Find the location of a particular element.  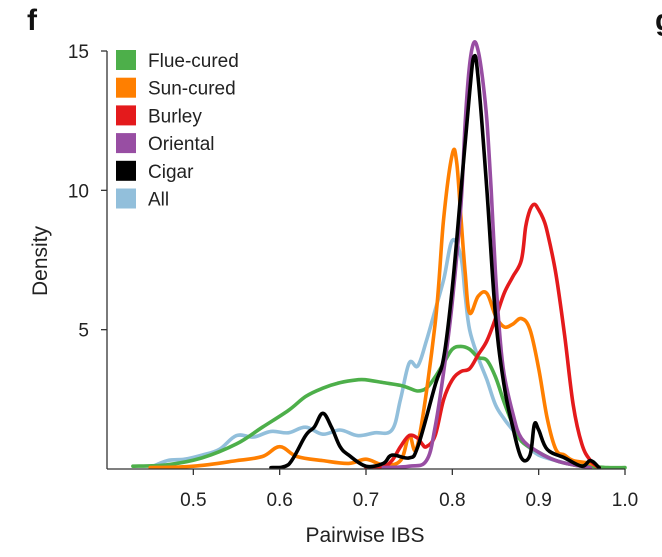

legend-item-oriental: Oriental is located at coordinates (165, 144).